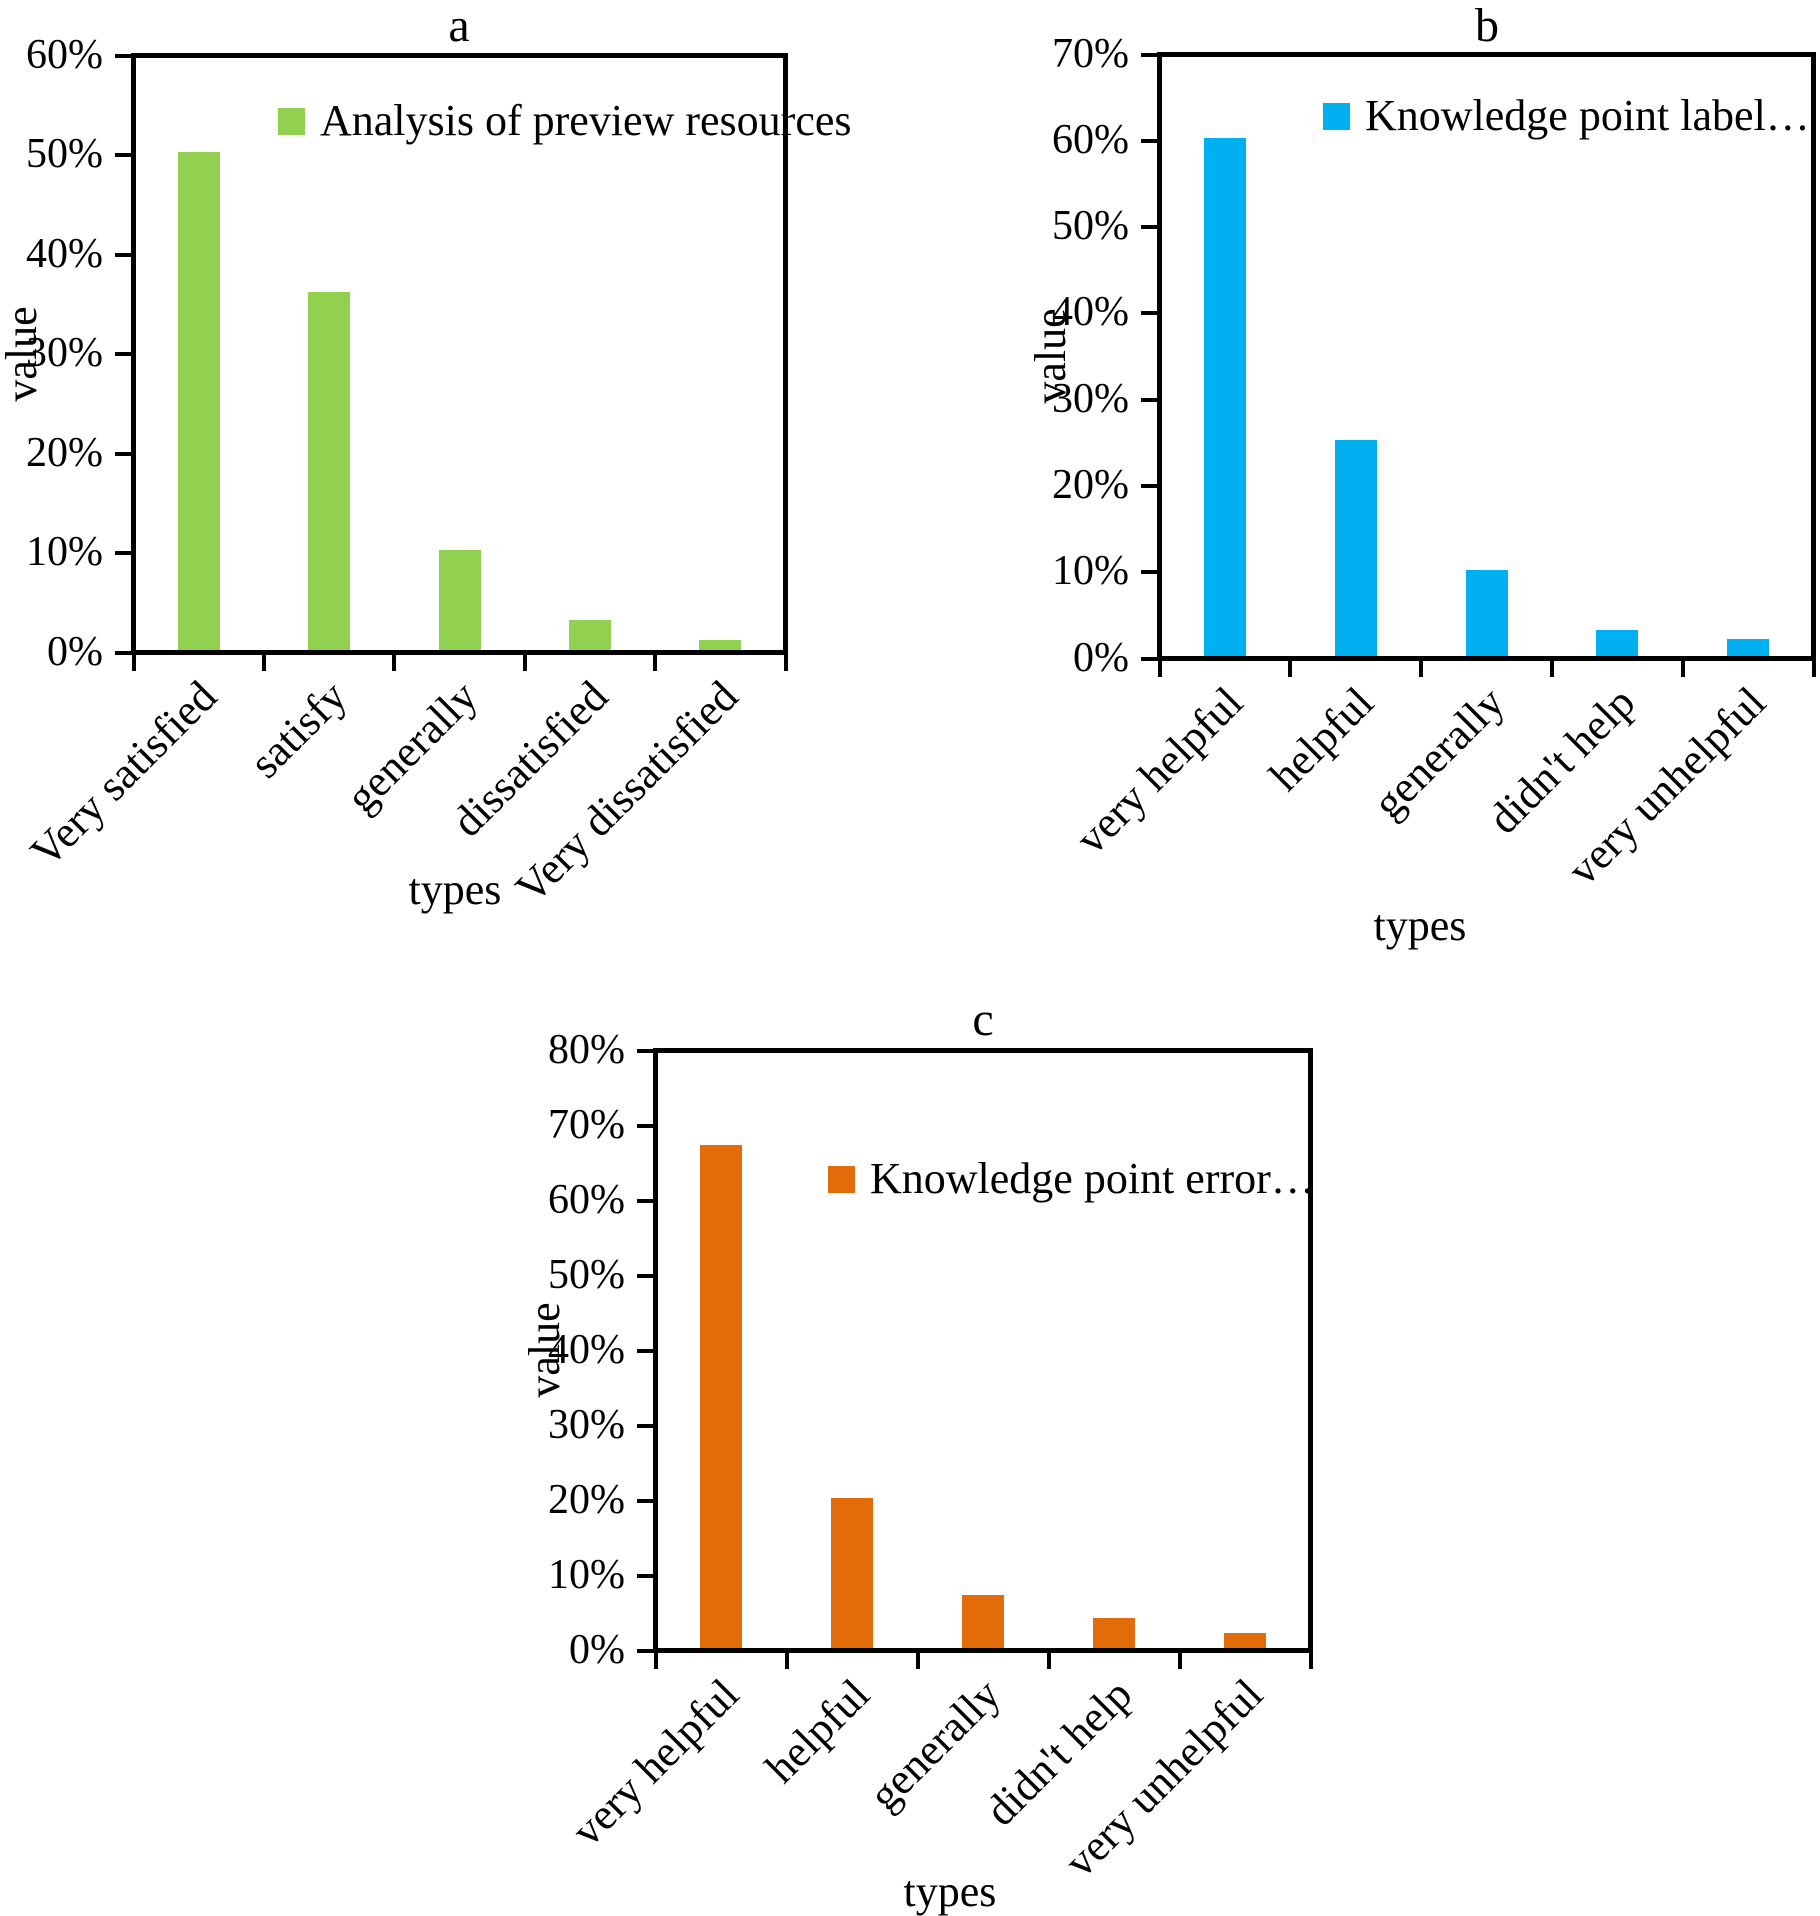  Describe the element at coordinates (329, 471) in the screenshot. I see `bar-satisfy` at that location.